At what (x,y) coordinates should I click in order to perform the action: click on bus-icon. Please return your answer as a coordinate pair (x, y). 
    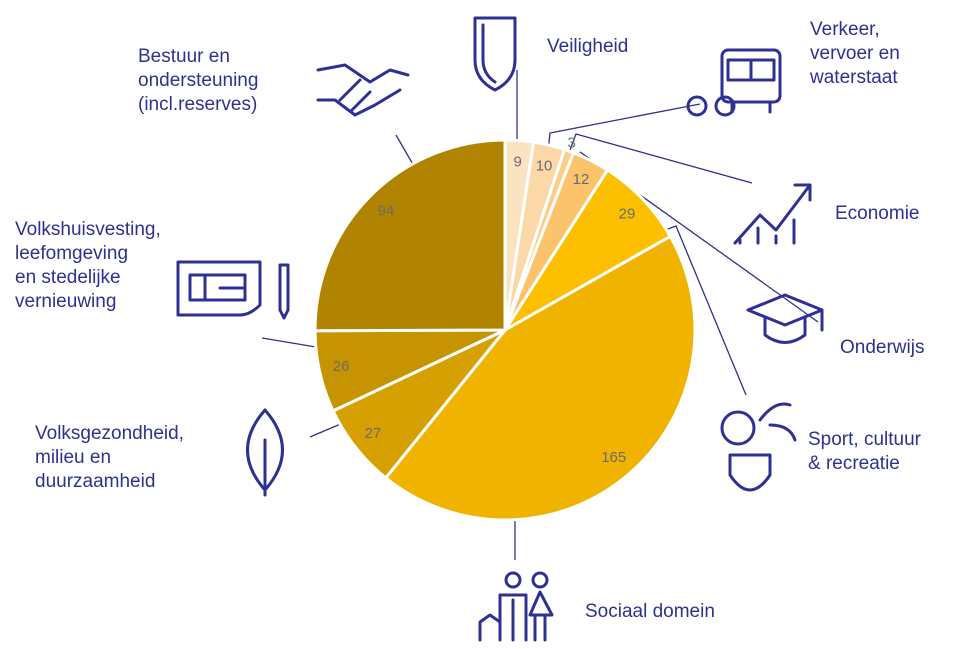
    Looking at the image, I should click on (751, 76).